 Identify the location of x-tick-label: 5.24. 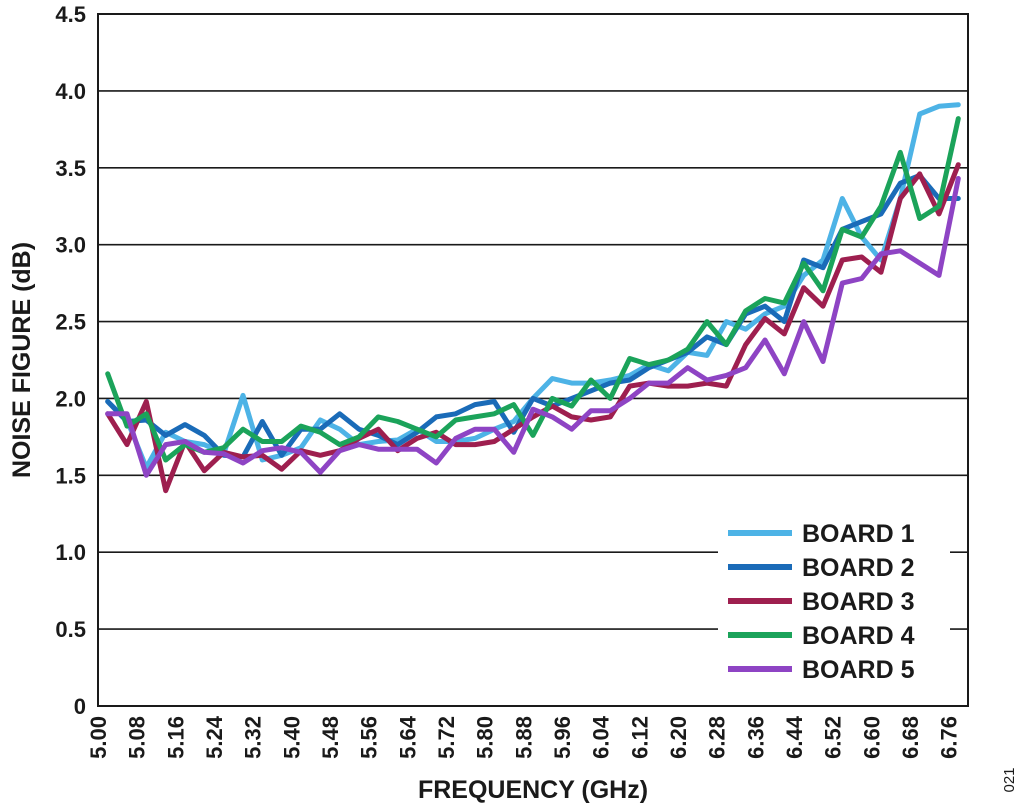
(214, 737).